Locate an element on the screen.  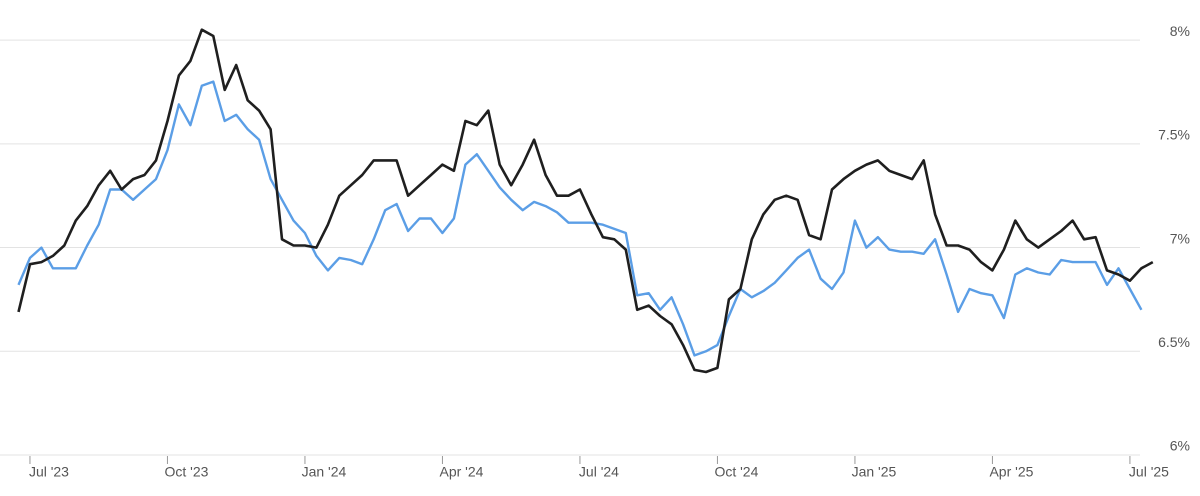
x-tick-label: Jul '23 is located at coordinates (49, 472).